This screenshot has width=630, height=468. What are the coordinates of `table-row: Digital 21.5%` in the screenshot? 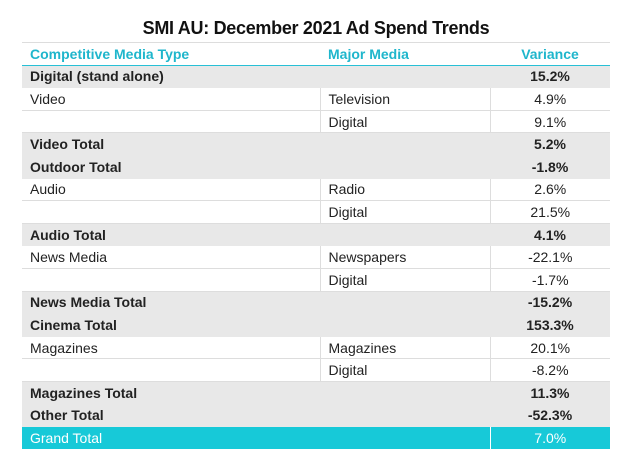 It's located at (316, 212).